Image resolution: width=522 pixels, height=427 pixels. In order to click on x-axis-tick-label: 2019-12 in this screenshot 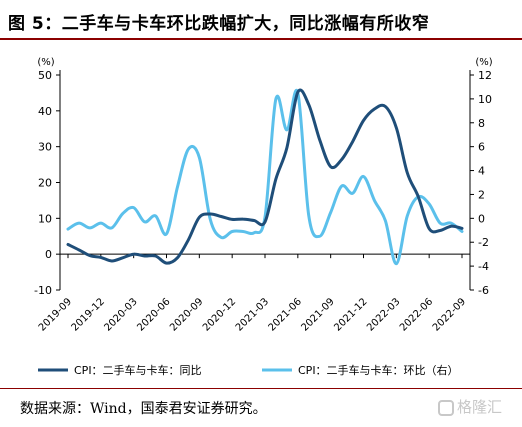, I will do `click(88, 314)`.